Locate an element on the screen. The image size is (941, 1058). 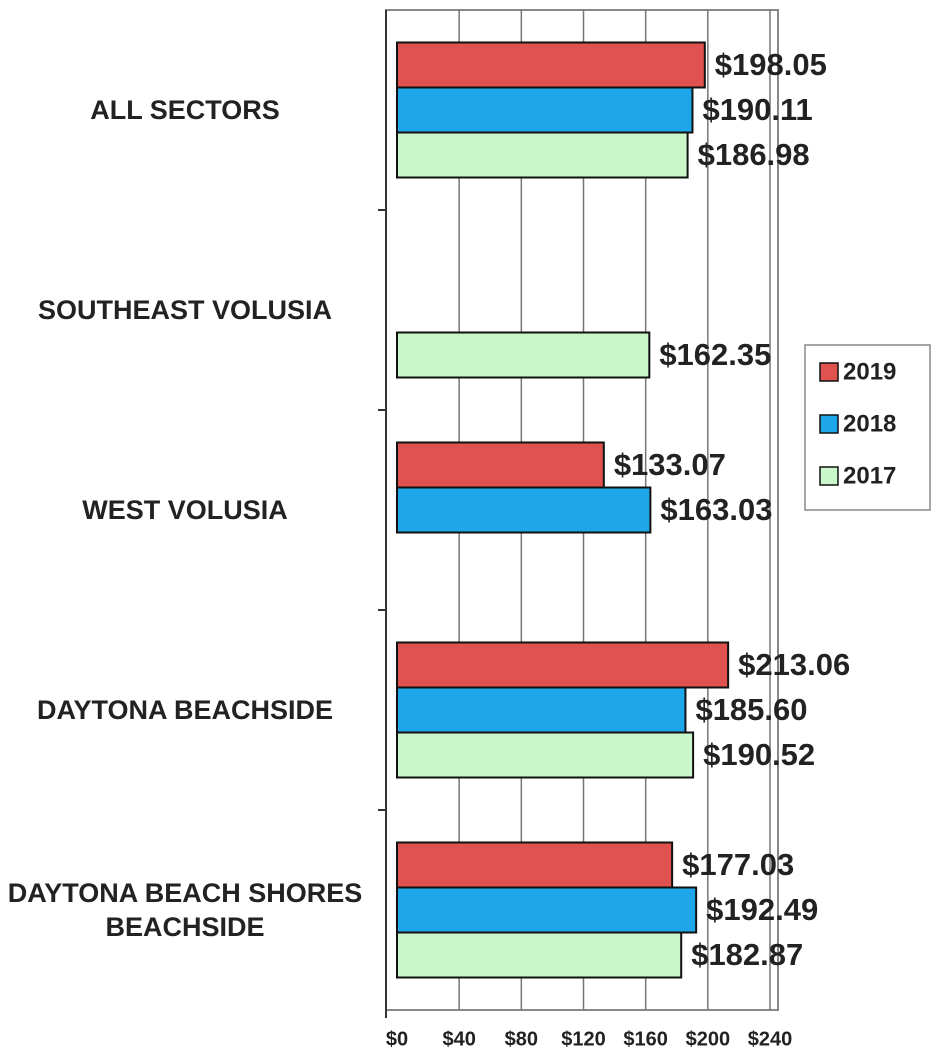
value-label: $162.35 is located at coordinates (715, 354).